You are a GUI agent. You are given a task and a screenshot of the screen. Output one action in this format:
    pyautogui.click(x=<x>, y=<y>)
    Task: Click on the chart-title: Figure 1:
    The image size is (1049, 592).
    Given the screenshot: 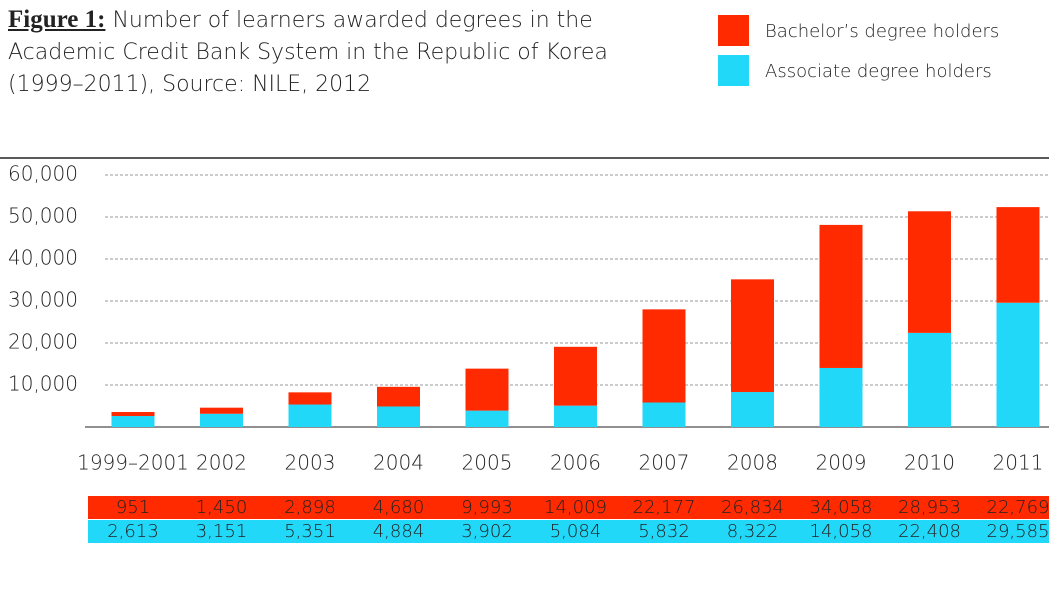 What is the action you would take?
    pyautogui.click(x=57, y=19)
    